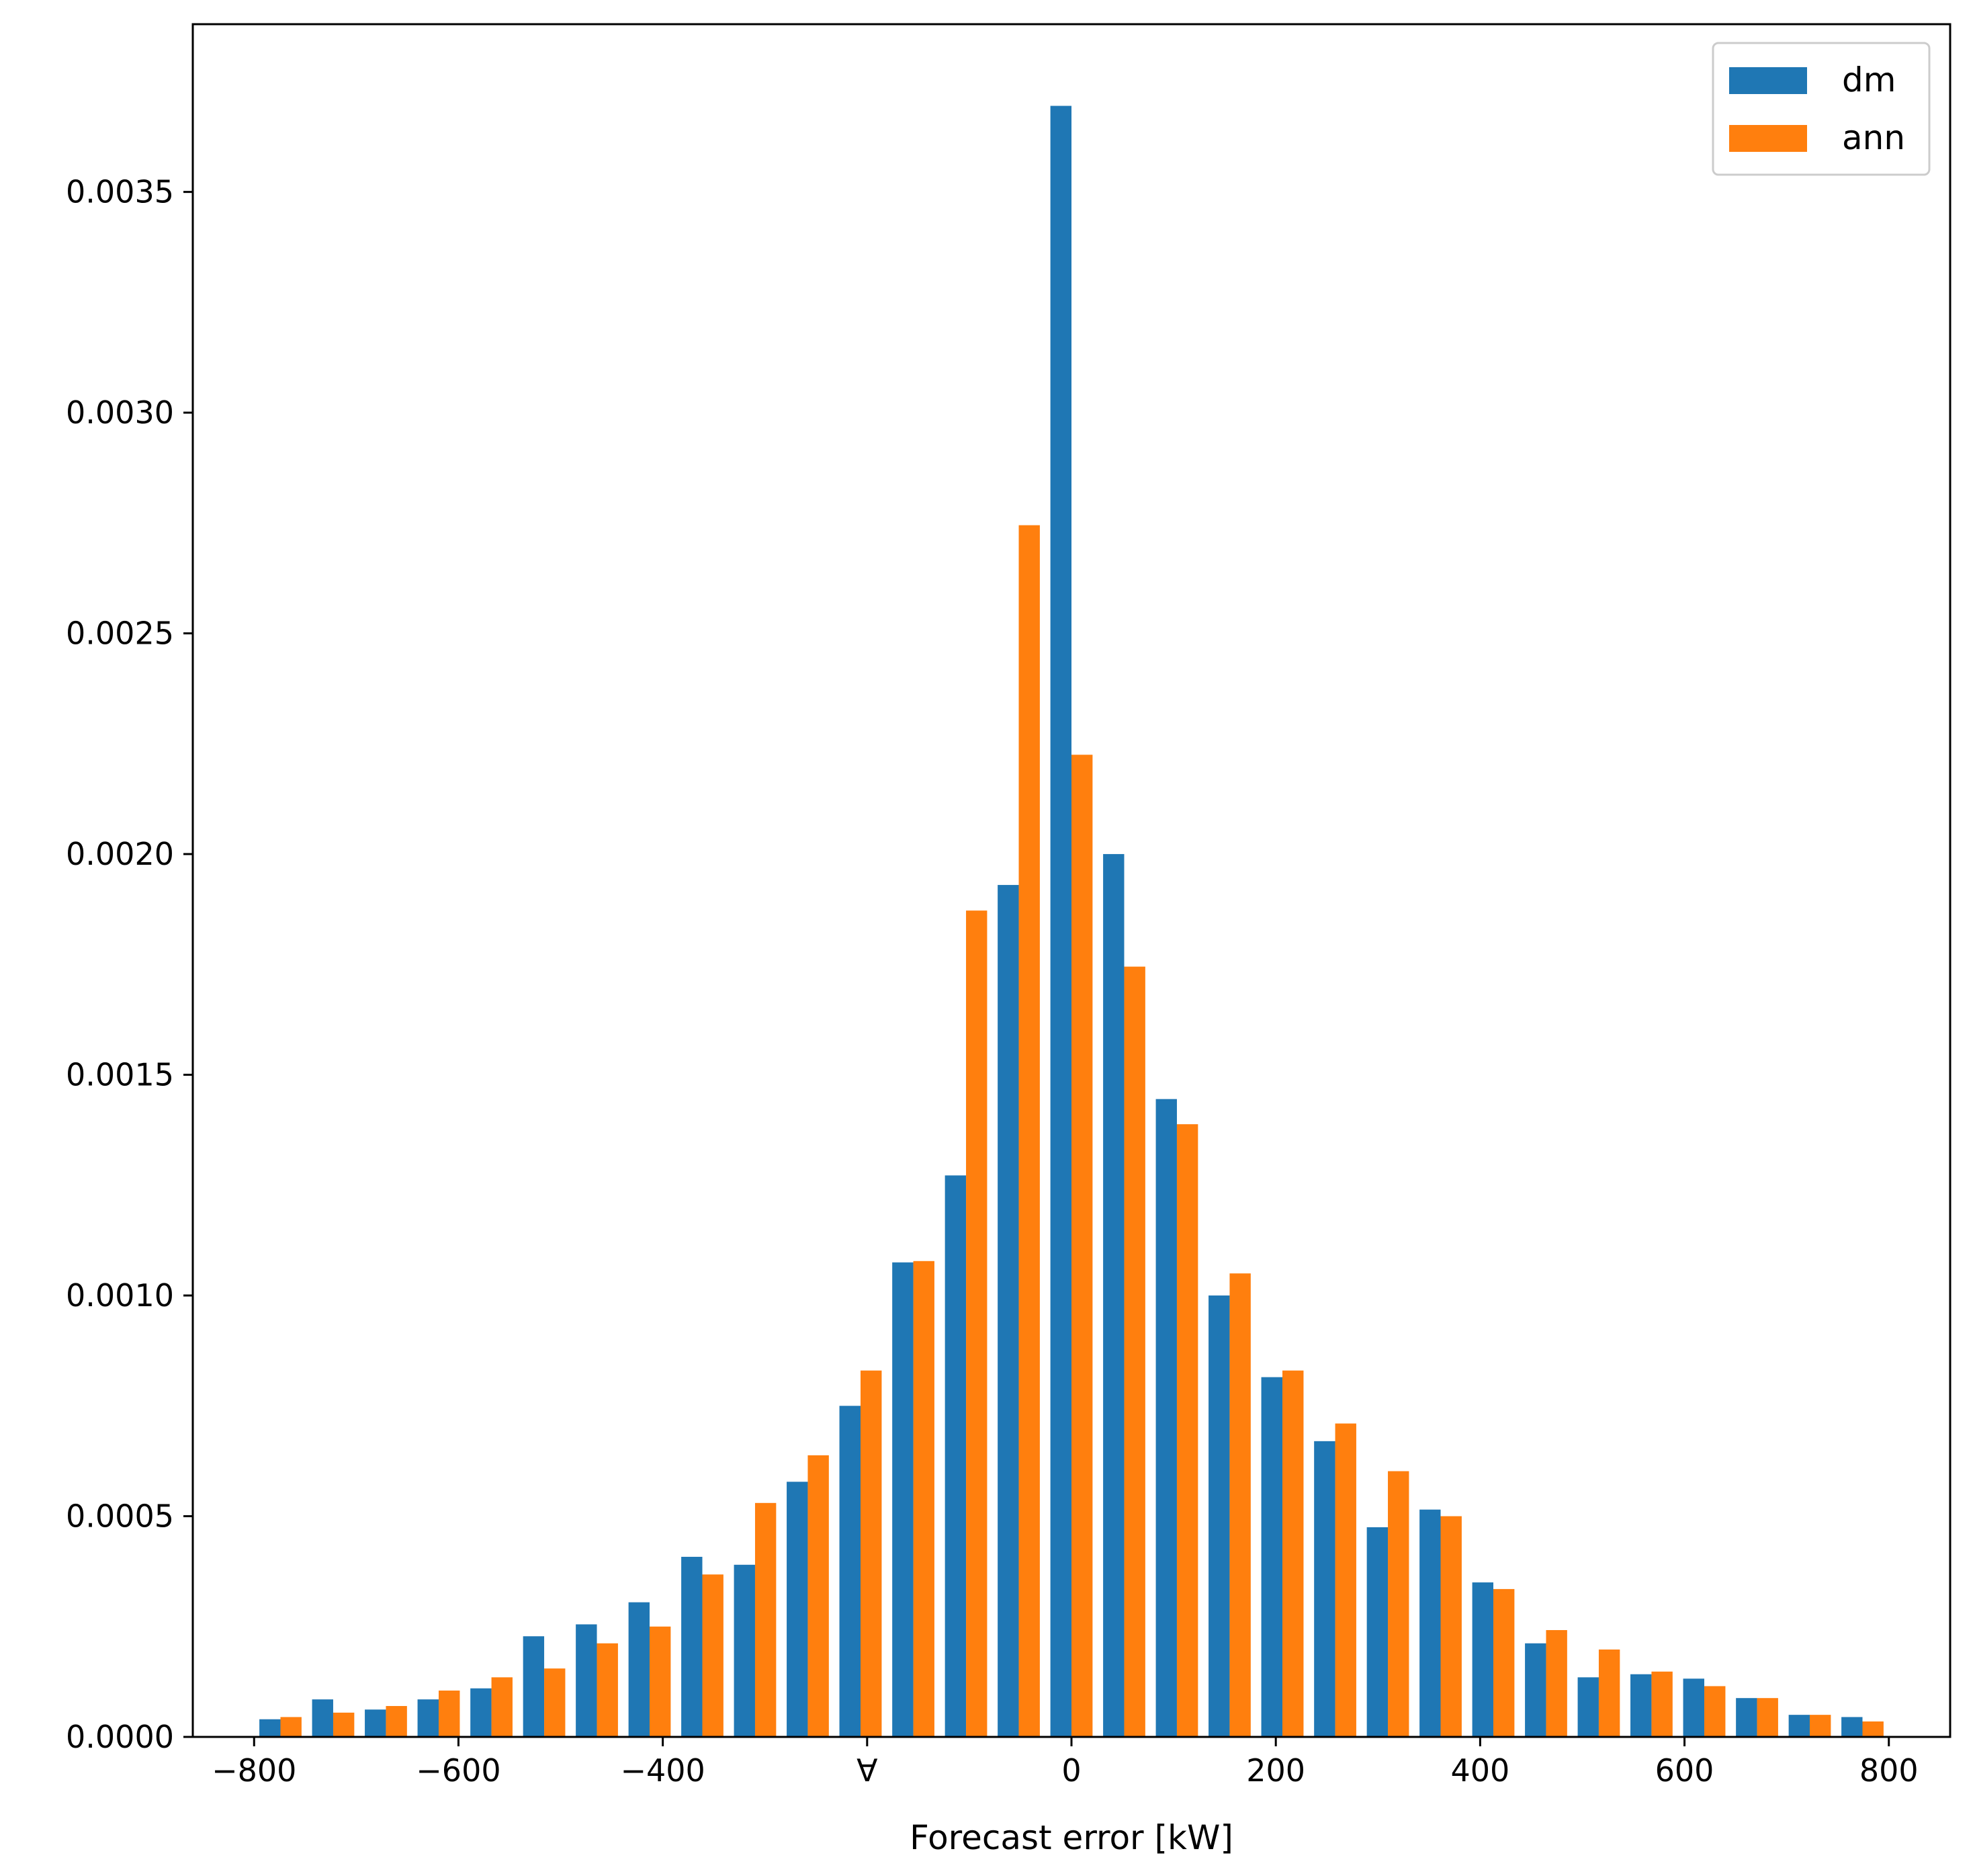 The width and height of the screenshot is (1975, 1876). I want to click on x-tick-label: −600, so click(458, 1770).